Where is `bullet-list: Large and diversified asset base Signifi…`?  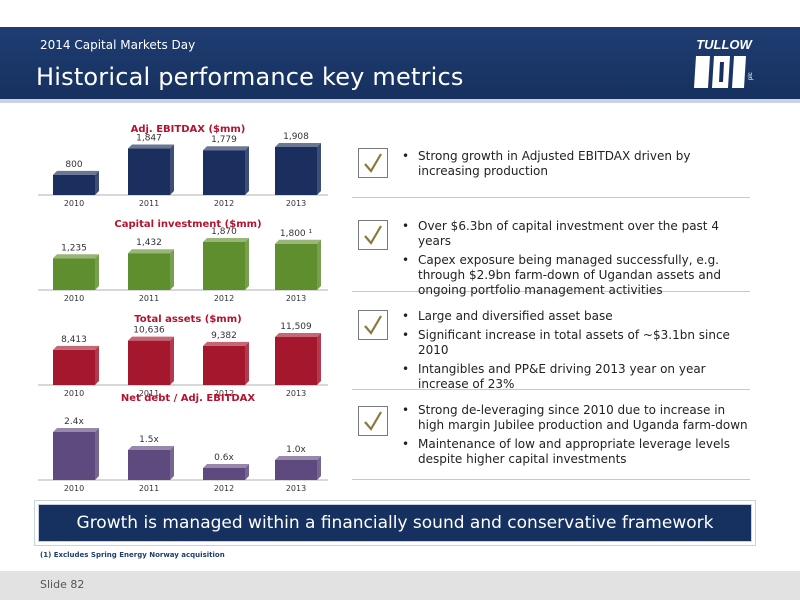
bullet-list: Large and diversified asset base Signifi… is located at coordinates (575, 352).